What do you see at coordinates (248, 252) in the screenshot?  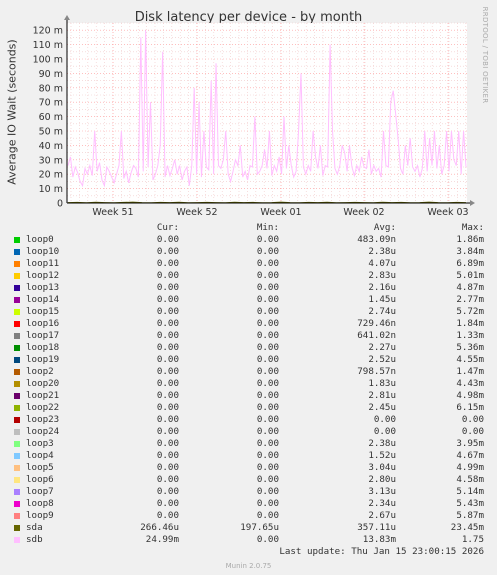 I see `legend-row-loop10: loop10 0.00 0.00 2.38u 3.84m` at bounding box center [248, 252].